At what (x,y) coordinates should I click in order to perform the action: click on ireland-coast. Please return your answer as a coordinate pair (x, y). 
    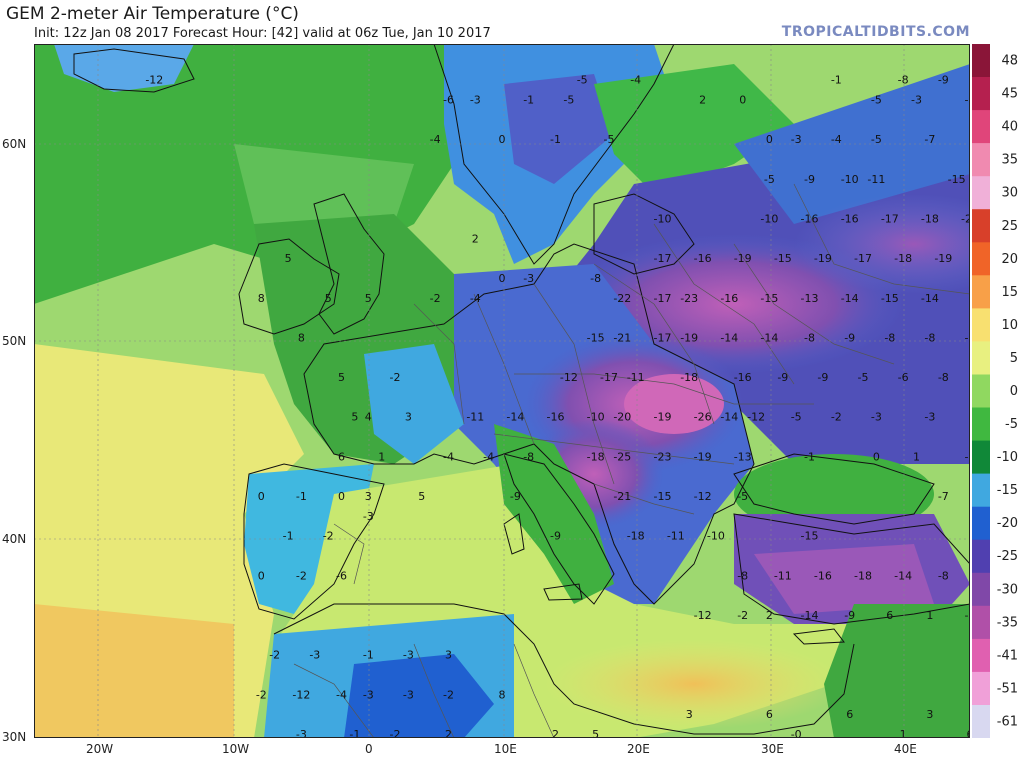
    Looking at the image, I should click on (289, 286).